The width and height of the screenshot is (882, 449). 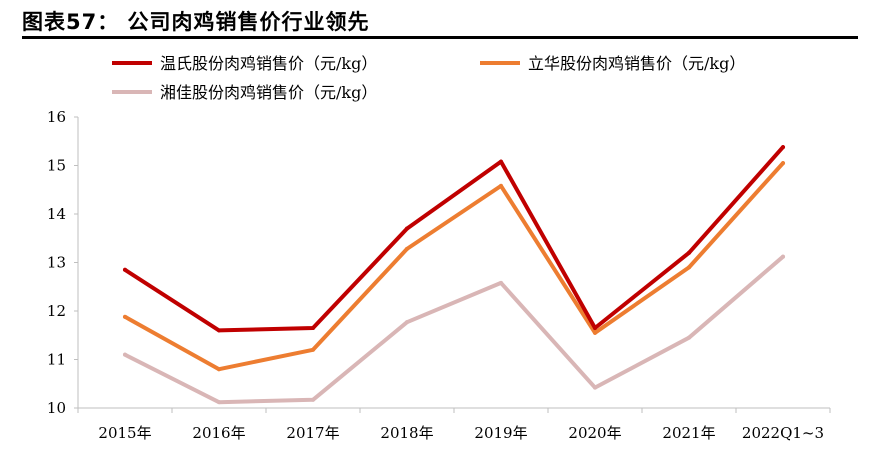 I want to click on y-tick-label: 13, so click(x=56, y=263).